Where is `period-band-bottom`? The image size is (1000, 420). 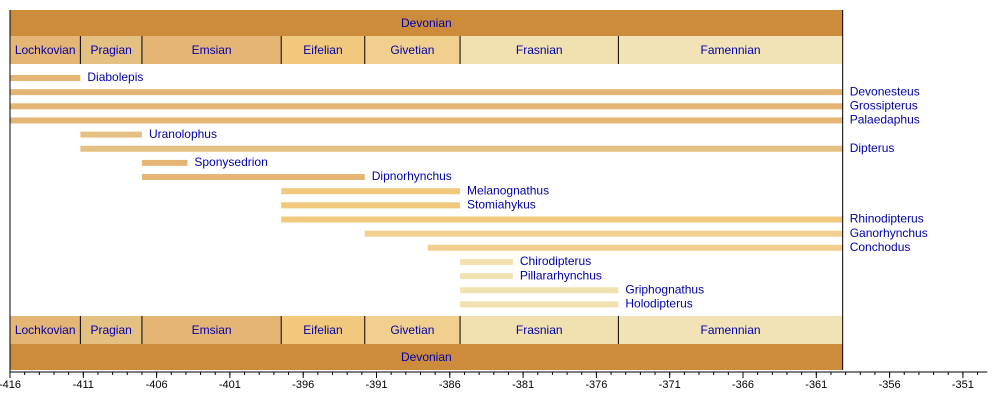 period-band-bottom is located at coordinates (426, 357).